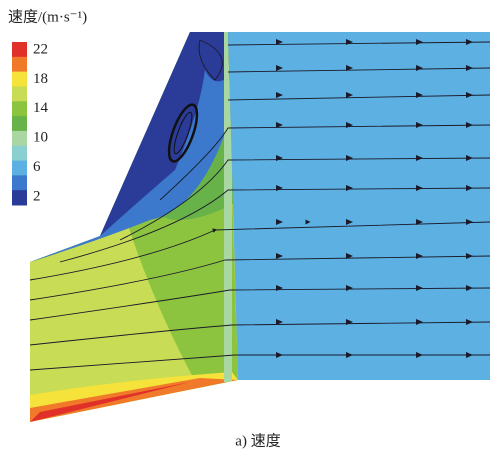  I want to click on colorbar-label: 2, so click(37, 196).